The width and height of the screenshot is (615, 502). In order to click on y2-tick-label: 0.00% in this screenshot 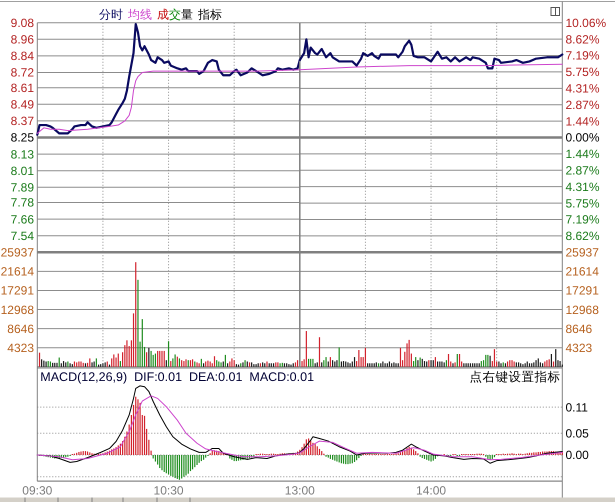, I will do `click(583, 137)`.